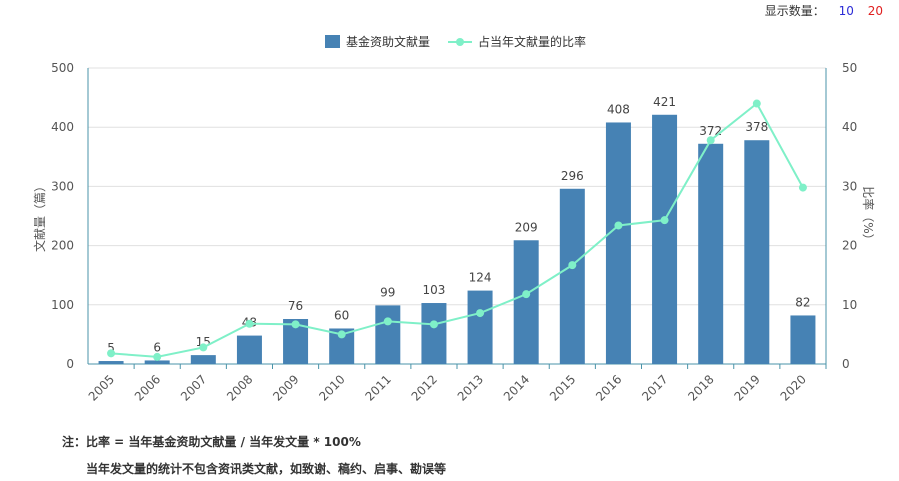  Describe the element at coordinates (433, 290) in the screenshot. I see `bar-value-label: 103` at that location.